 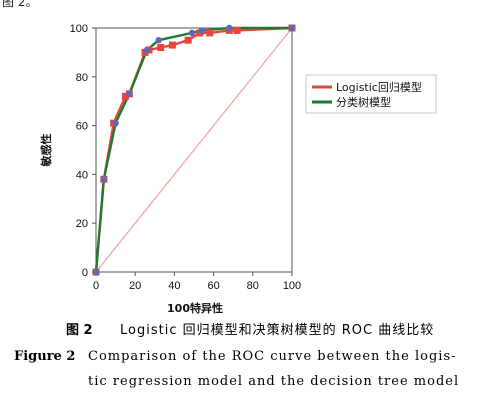 What do you see at coordinates (79, 29) in the screenshot?
I see `y-tick-label: 100` at bounding box center [79, 29].